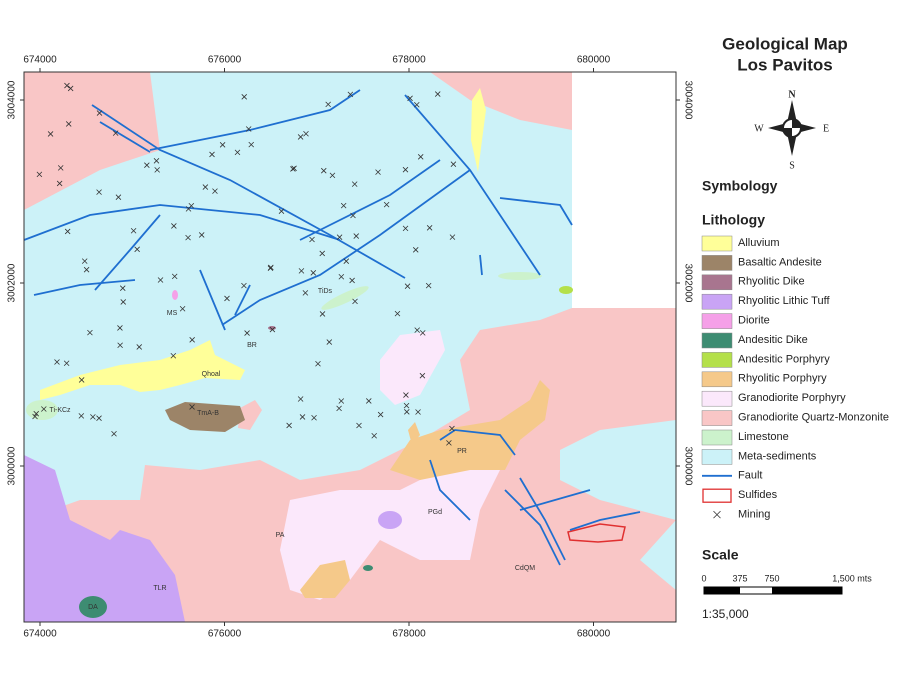 The width and height of the screenshot is (900, 700). I want to click on scale-ratio: 1:35,000, so click(725, 614).